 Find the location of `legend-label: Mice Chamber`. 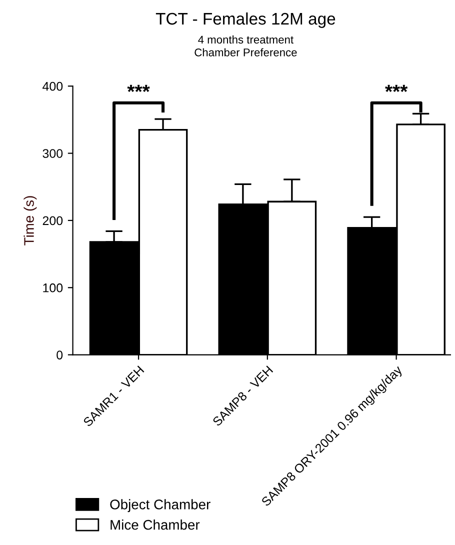

legend-label: Mice Chamber is located at coordinates (155, 525).